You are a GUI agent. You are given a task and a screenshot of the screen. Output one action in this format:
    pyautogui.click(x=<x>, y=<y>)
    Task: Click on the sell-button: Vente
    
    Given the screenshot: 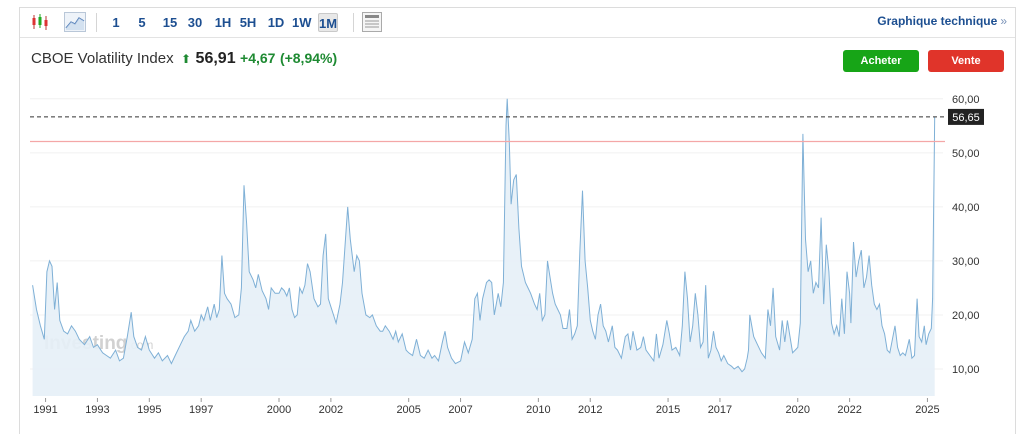 What is the action you would take?
    pyautogui.click(x=966, y=61)
    